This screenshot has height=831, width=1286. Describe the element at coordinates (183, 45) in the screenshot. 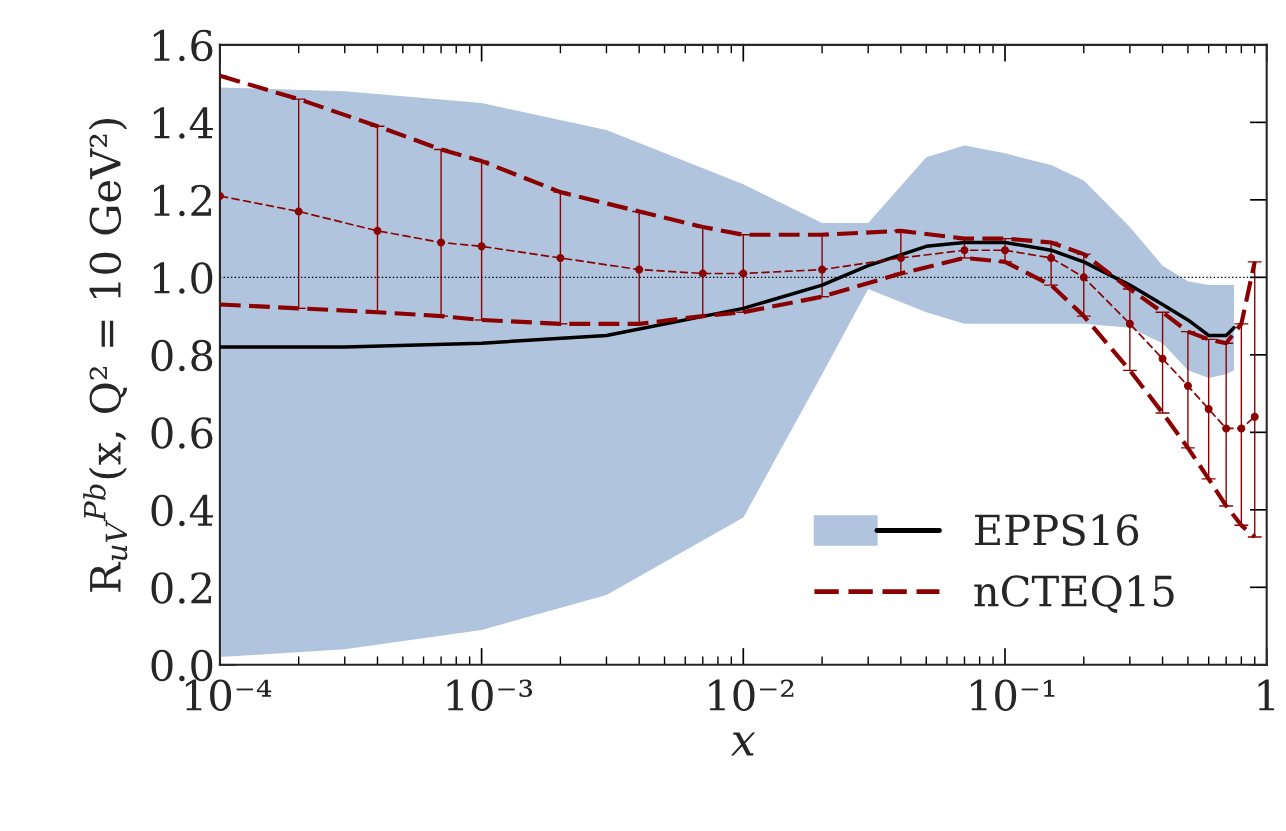

I see `y-tick-label: 1.6` at that location.